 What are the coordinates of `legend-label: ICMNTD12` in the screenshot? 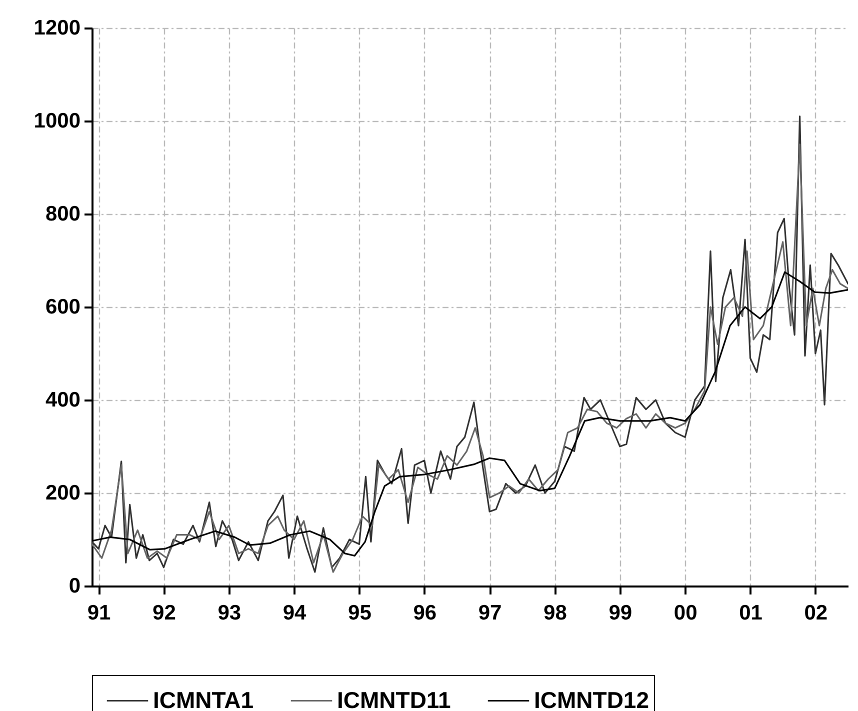 It's located at (592, 698).